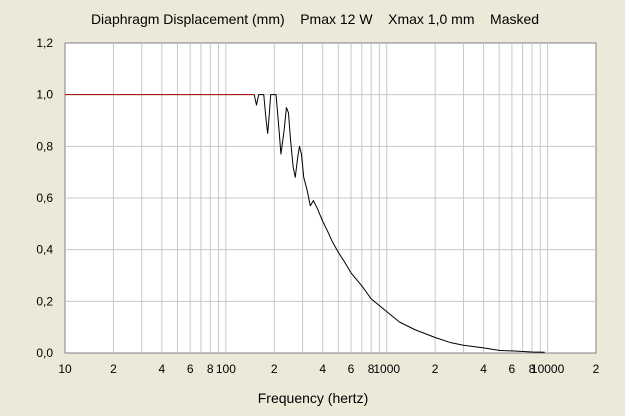  I want to click on y-tick-label: 0,4, so click(44, 250).